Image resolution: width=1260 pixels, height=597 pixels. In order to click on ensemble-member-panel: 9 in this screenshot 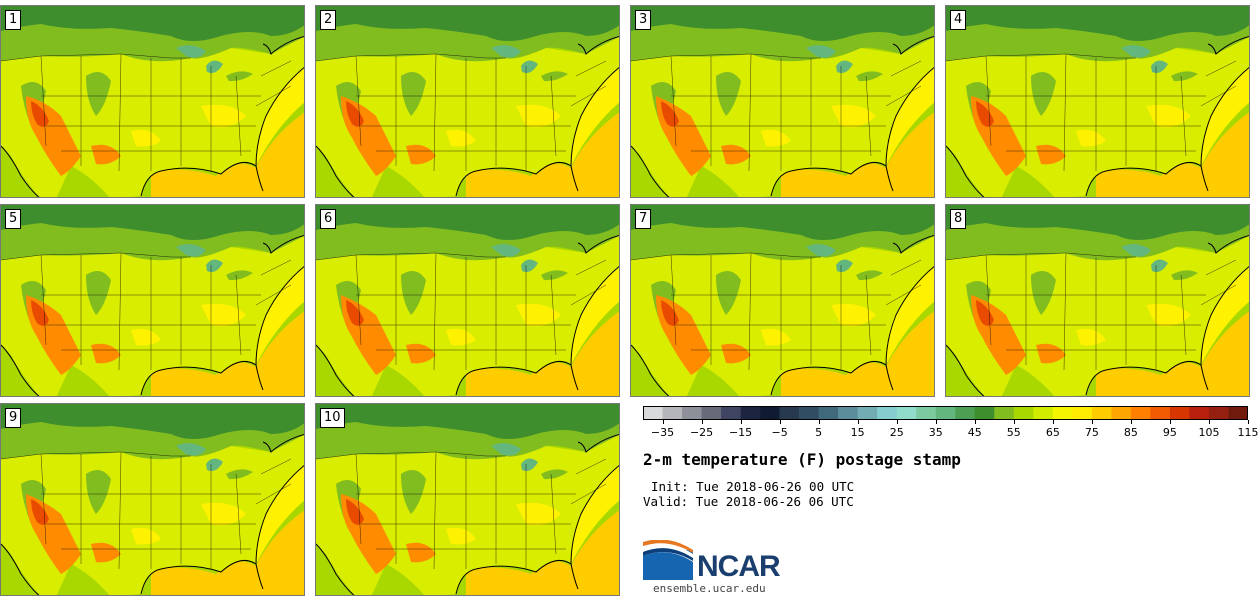, I will do `click(152, 499)`.